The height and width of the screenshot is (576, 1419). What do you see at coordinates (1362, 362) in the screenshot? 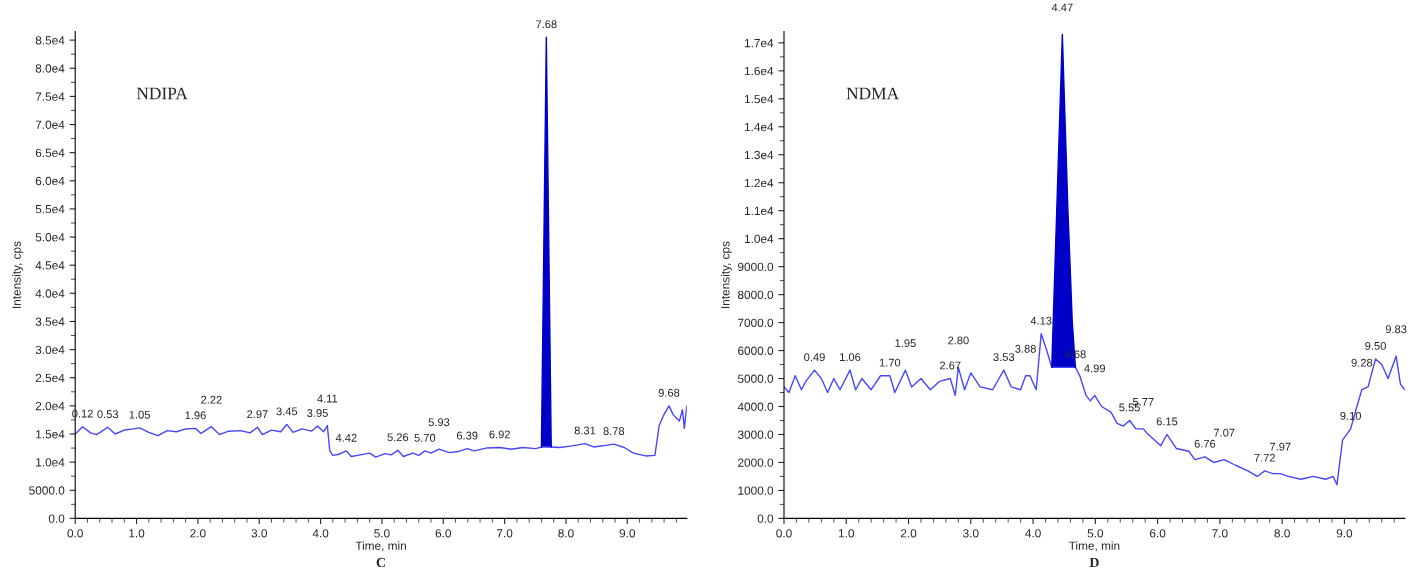
I see `annotation: 9.28` at bounding box center [1362, 362].